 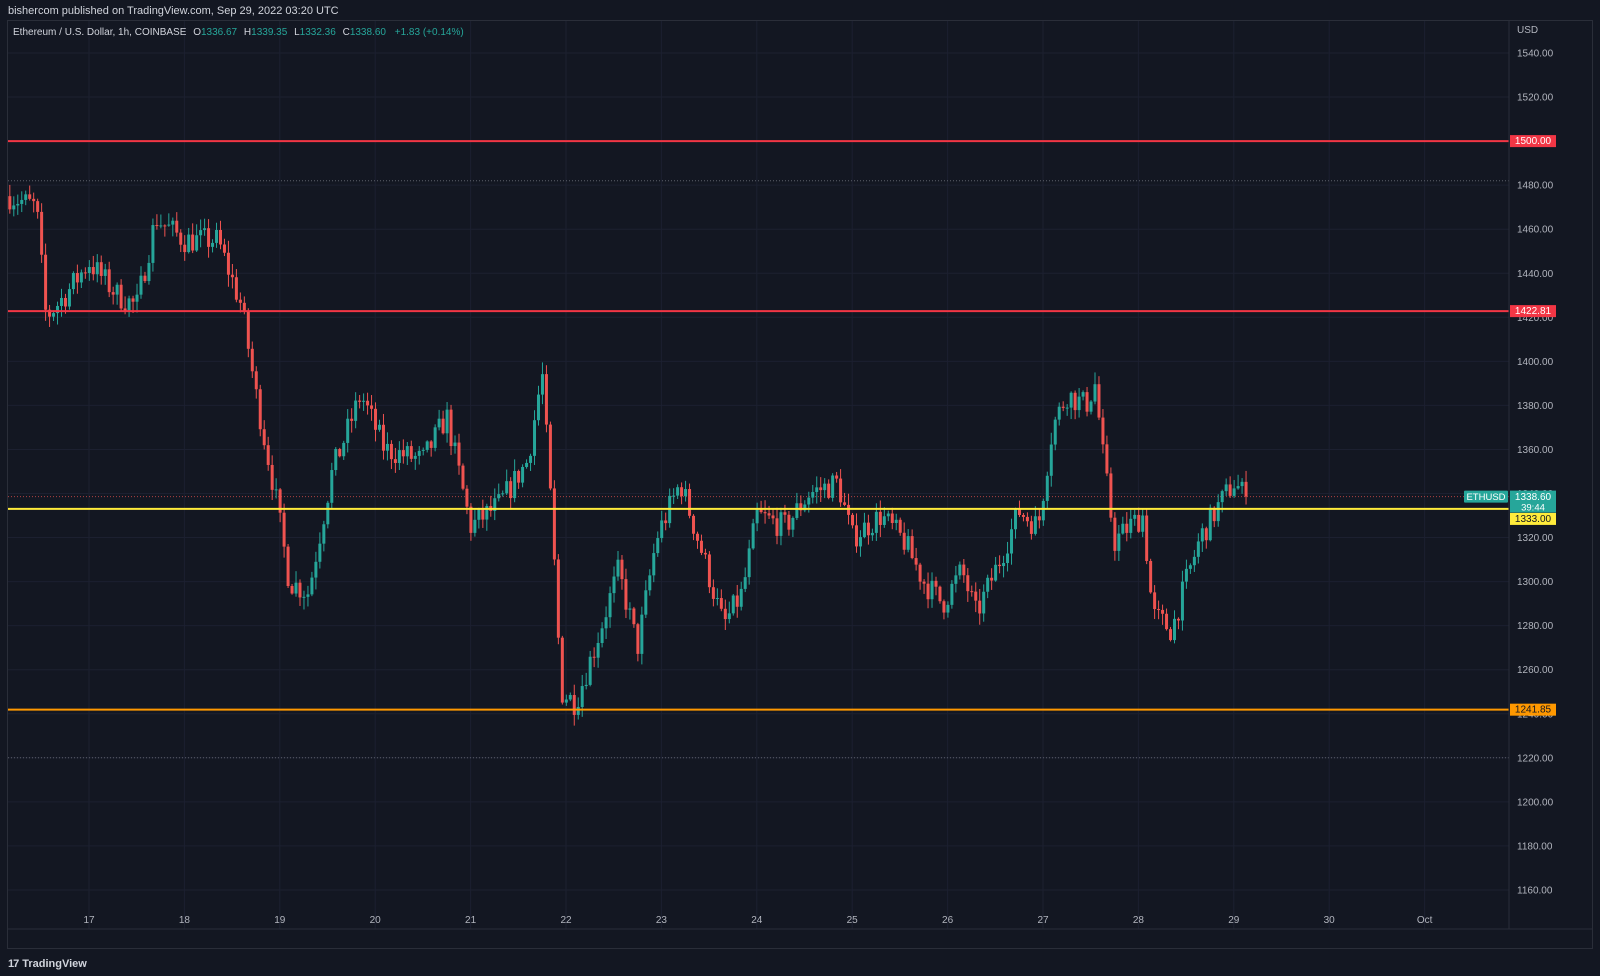 What do you see at coordinates (367, 32) in the screenshot?
I see `close-value: 1338.60` at bounding box center [367, 32].